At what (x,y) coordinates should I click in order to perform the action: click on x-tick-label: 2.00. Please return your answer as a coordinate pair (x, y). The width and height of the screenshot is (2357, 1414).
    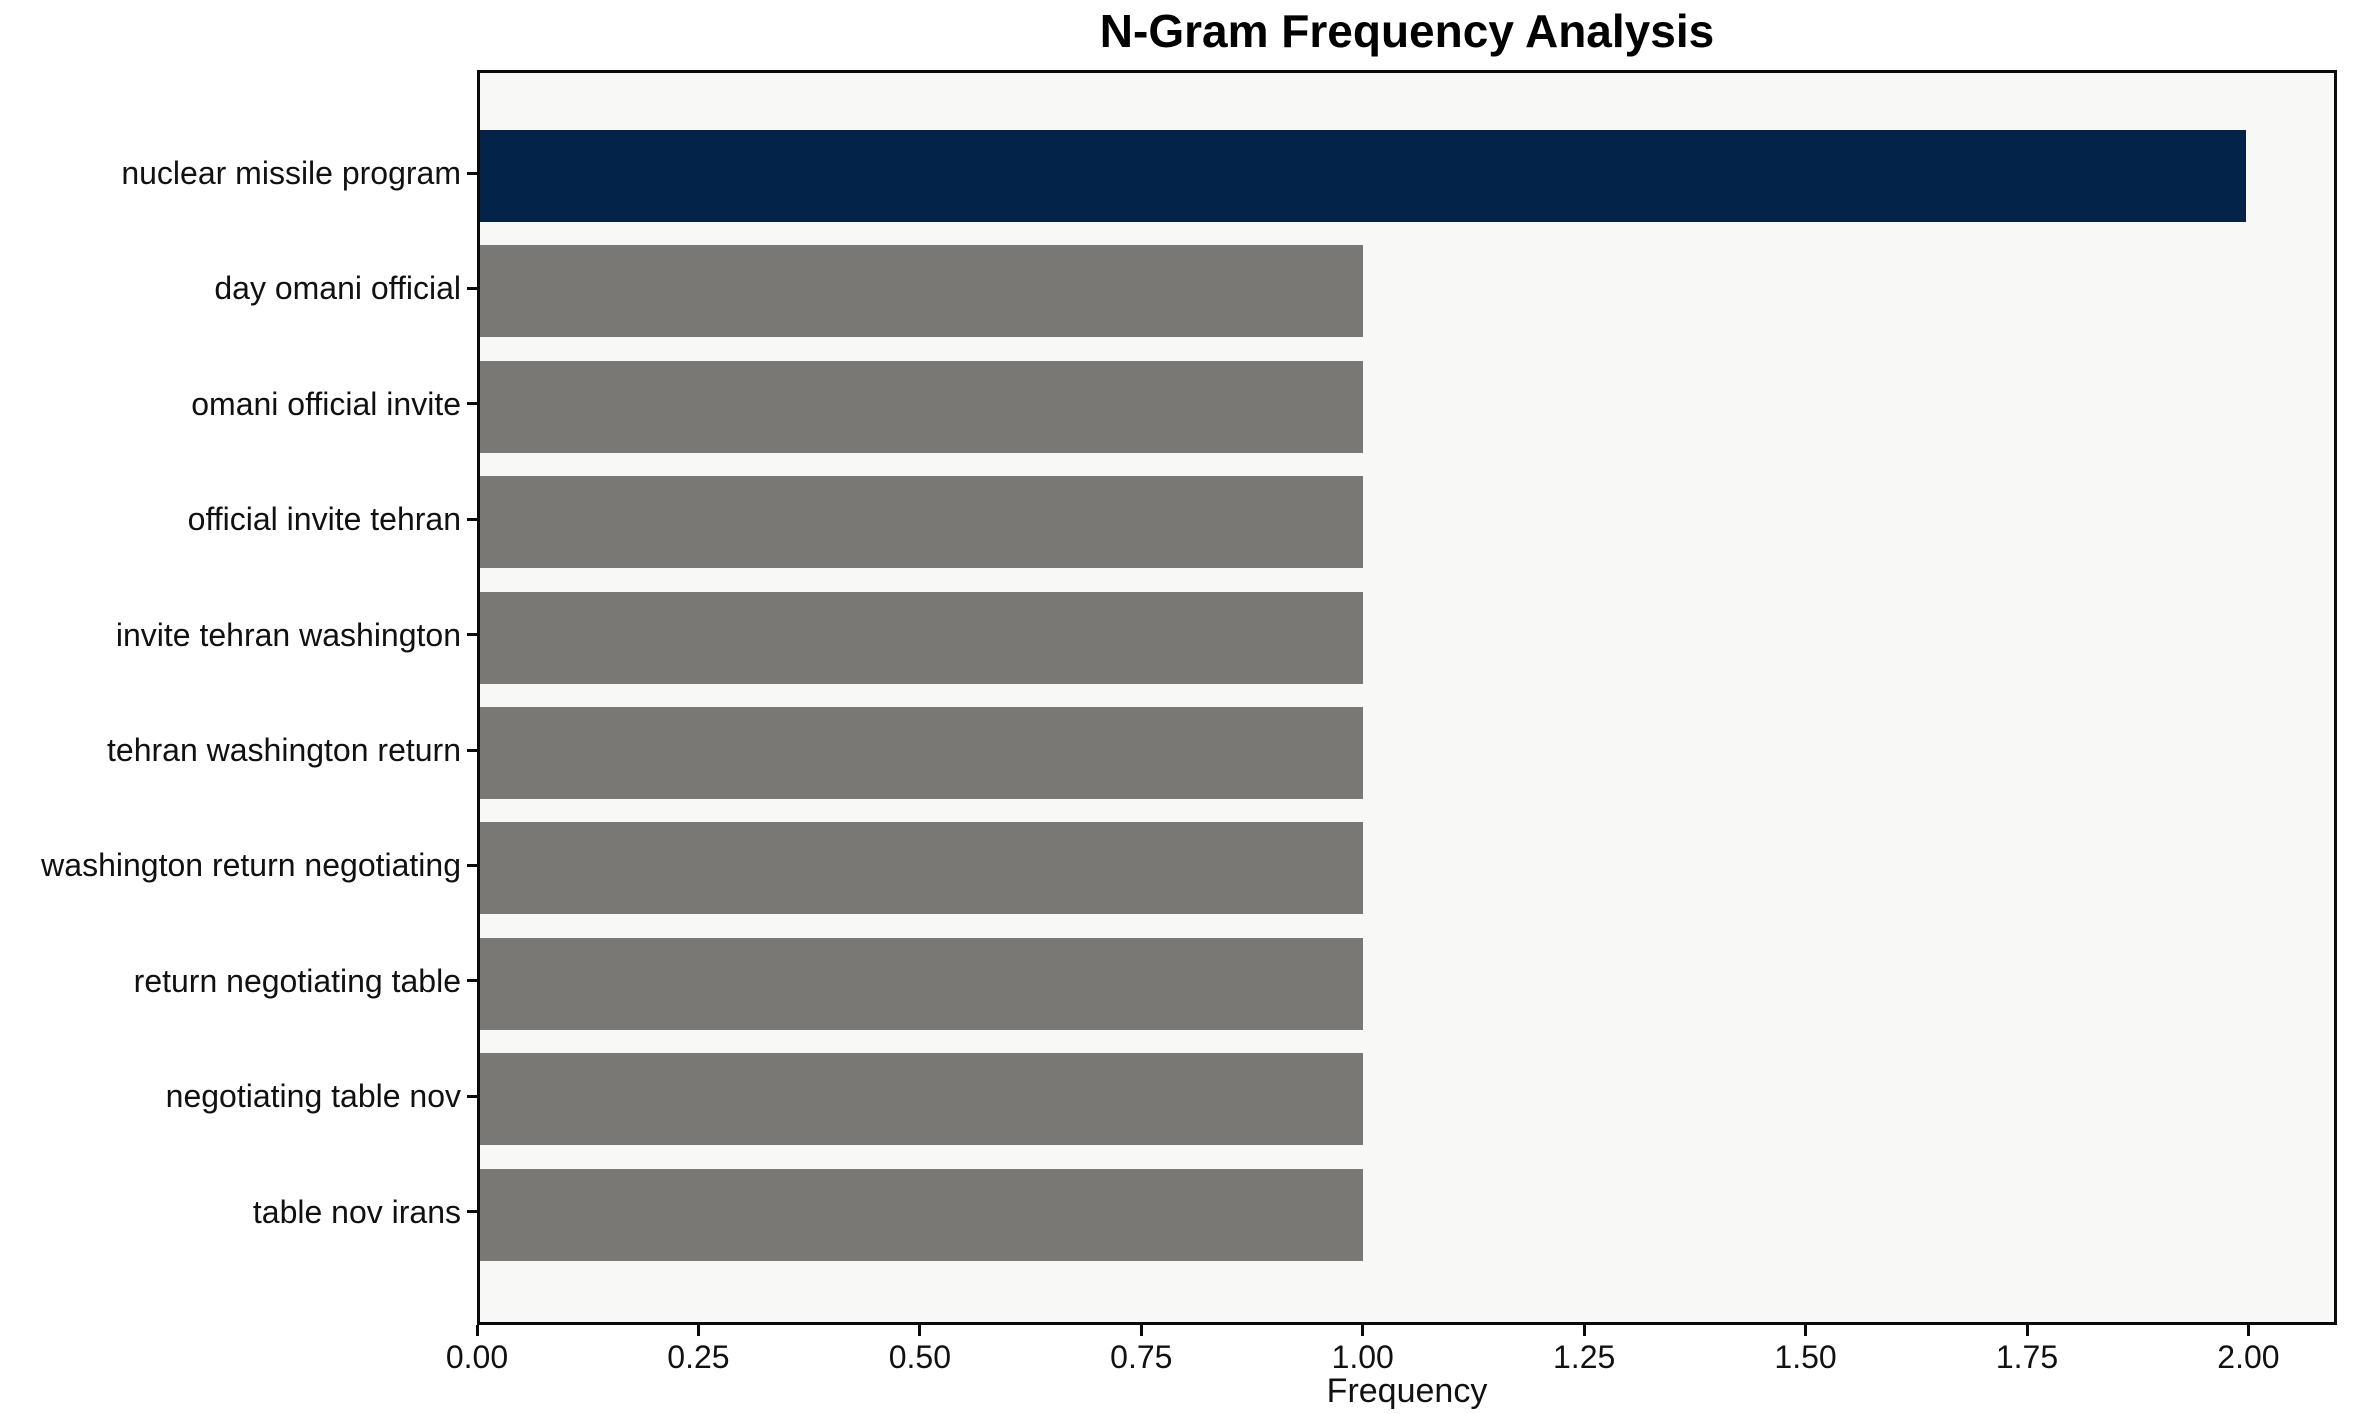
    Looking at the image, I should click on (2248, 1357).